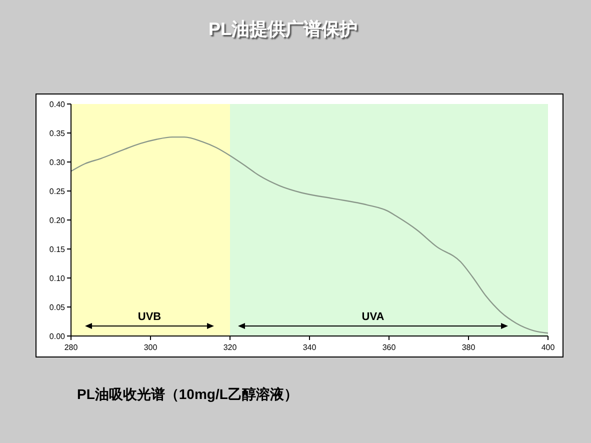  Describe the element at coordinates (57, 191) in the screenshot. I see `y-tick-label: 0.25` at that location.